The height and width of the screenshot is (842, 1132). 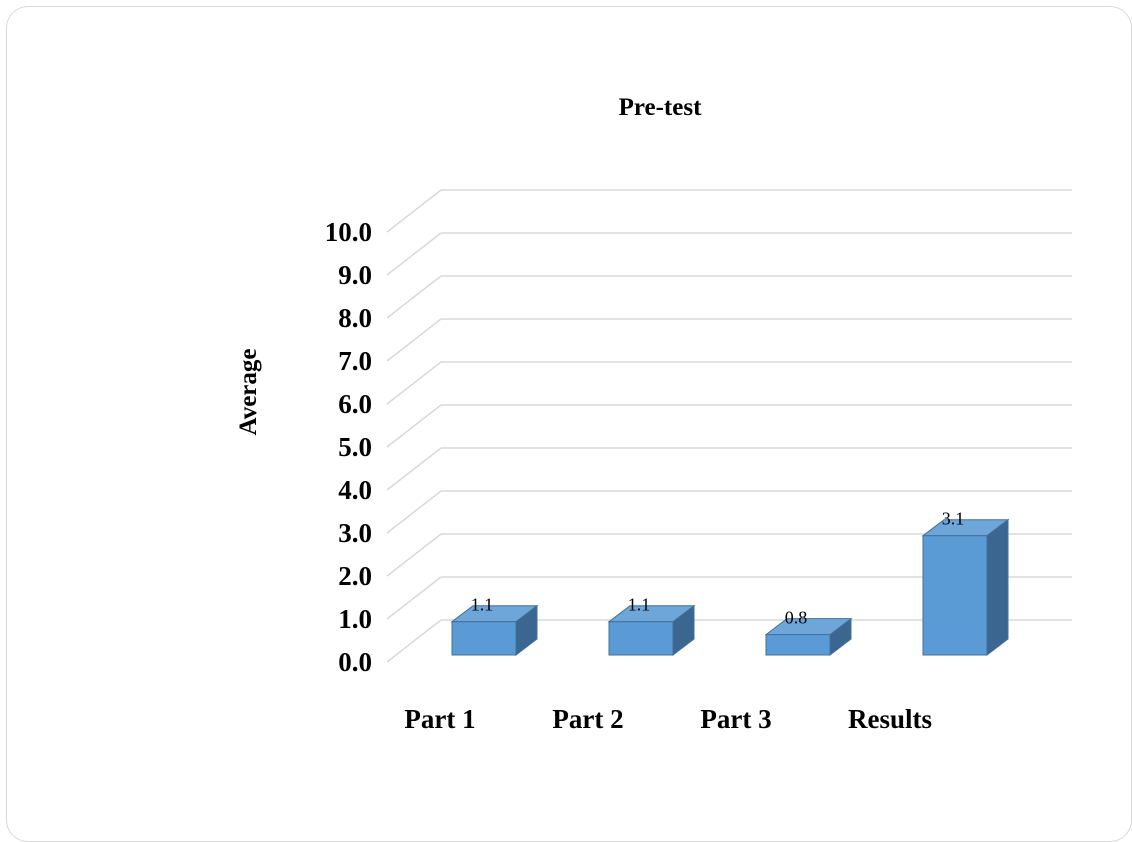 I want to click on y-tick-label: 7.0, so click(x=355, y=361).